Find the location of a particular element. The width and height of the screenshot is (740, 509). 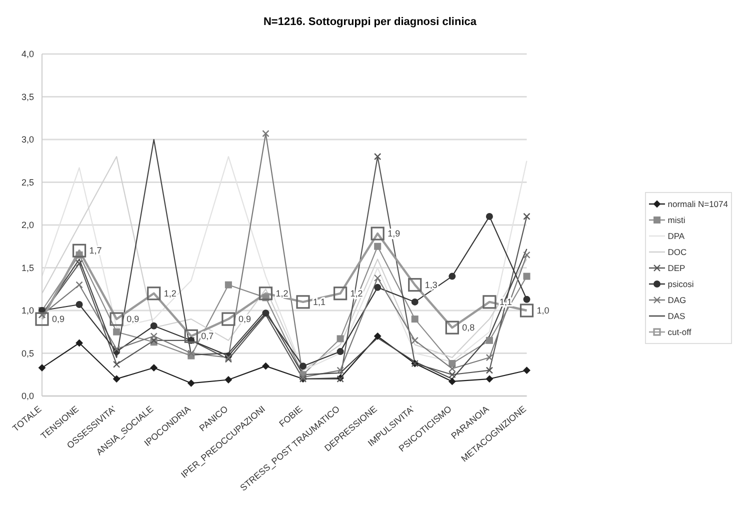

legend-label: DPA is located at coordinates (676, 235).